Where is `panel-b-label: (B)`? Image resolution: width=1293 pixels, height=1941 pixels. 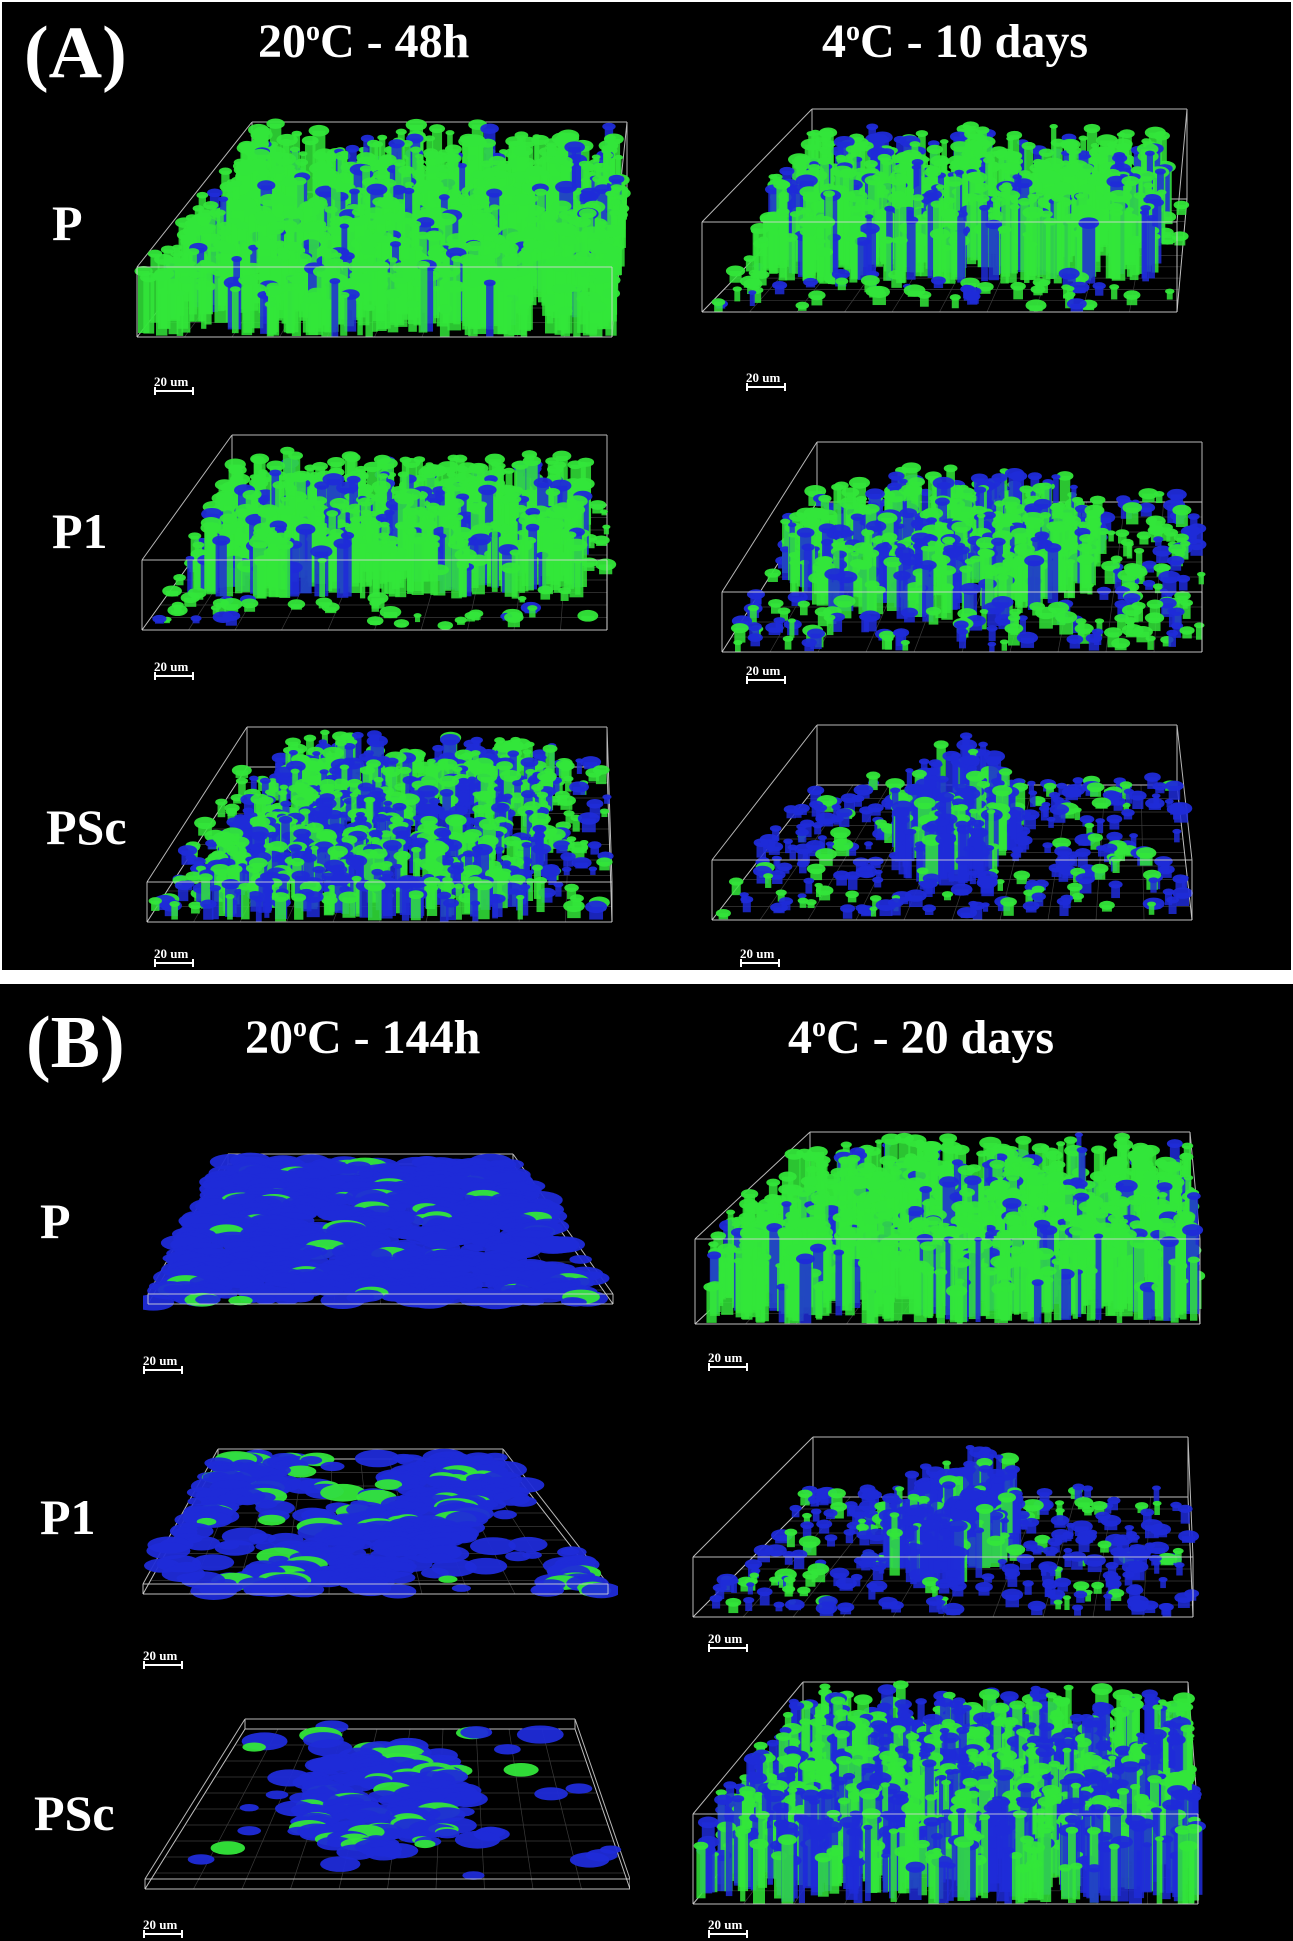
panel-b-label: (B) is located at coordinates (75, 1043).